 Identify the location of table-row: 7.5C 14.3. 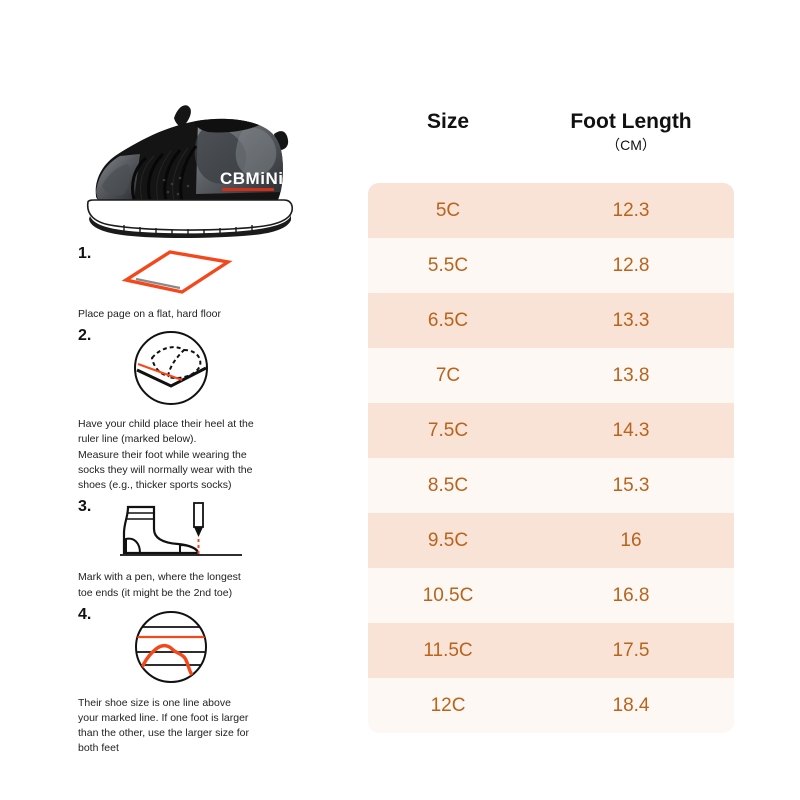
(551, 430).